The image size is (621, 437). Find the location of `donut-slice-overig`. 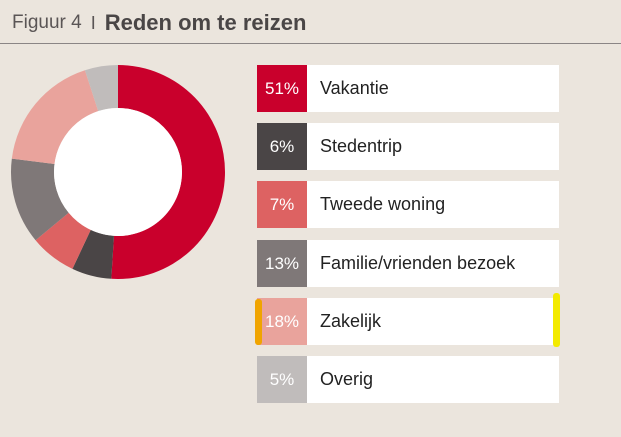

donut-slice-overig is located at coordinates (101, 88).